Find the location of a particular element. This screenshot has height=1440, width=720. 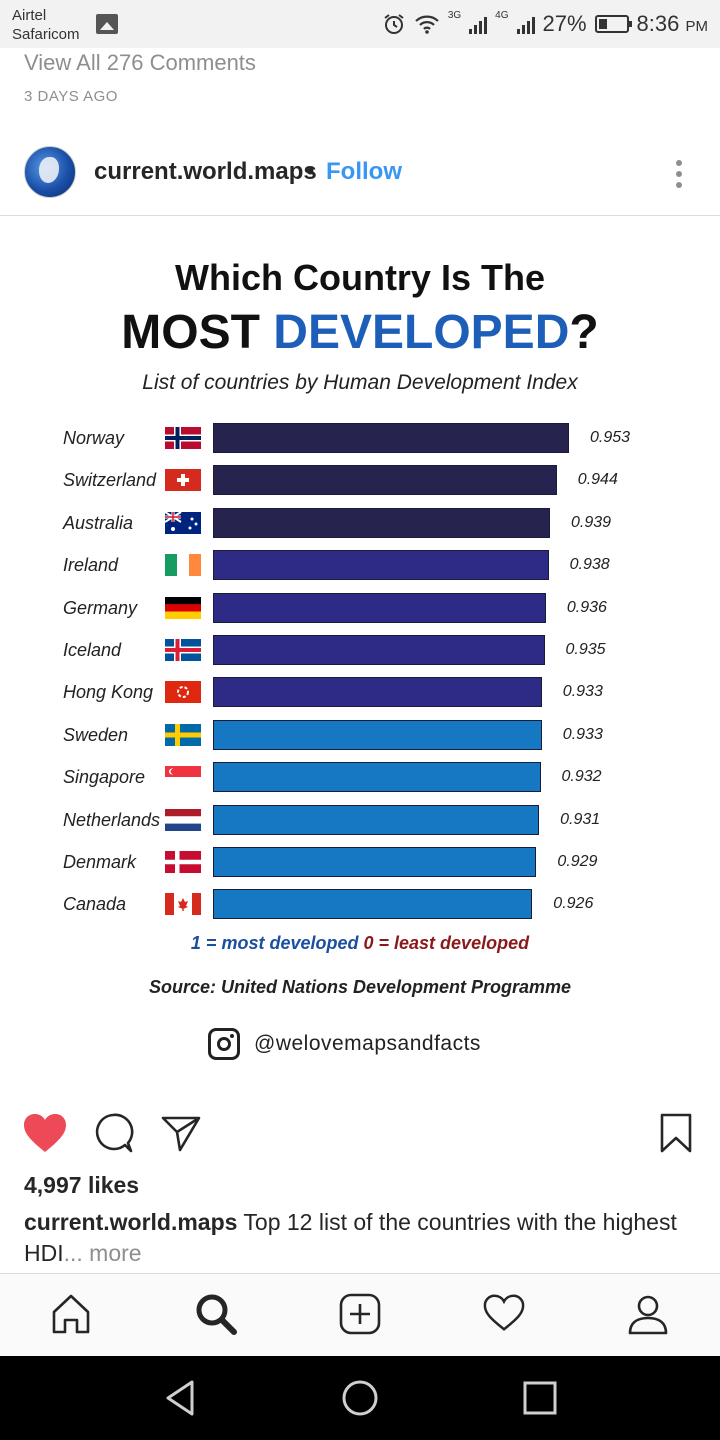

ireland-flag-icon is located at coordinates (183, 565).